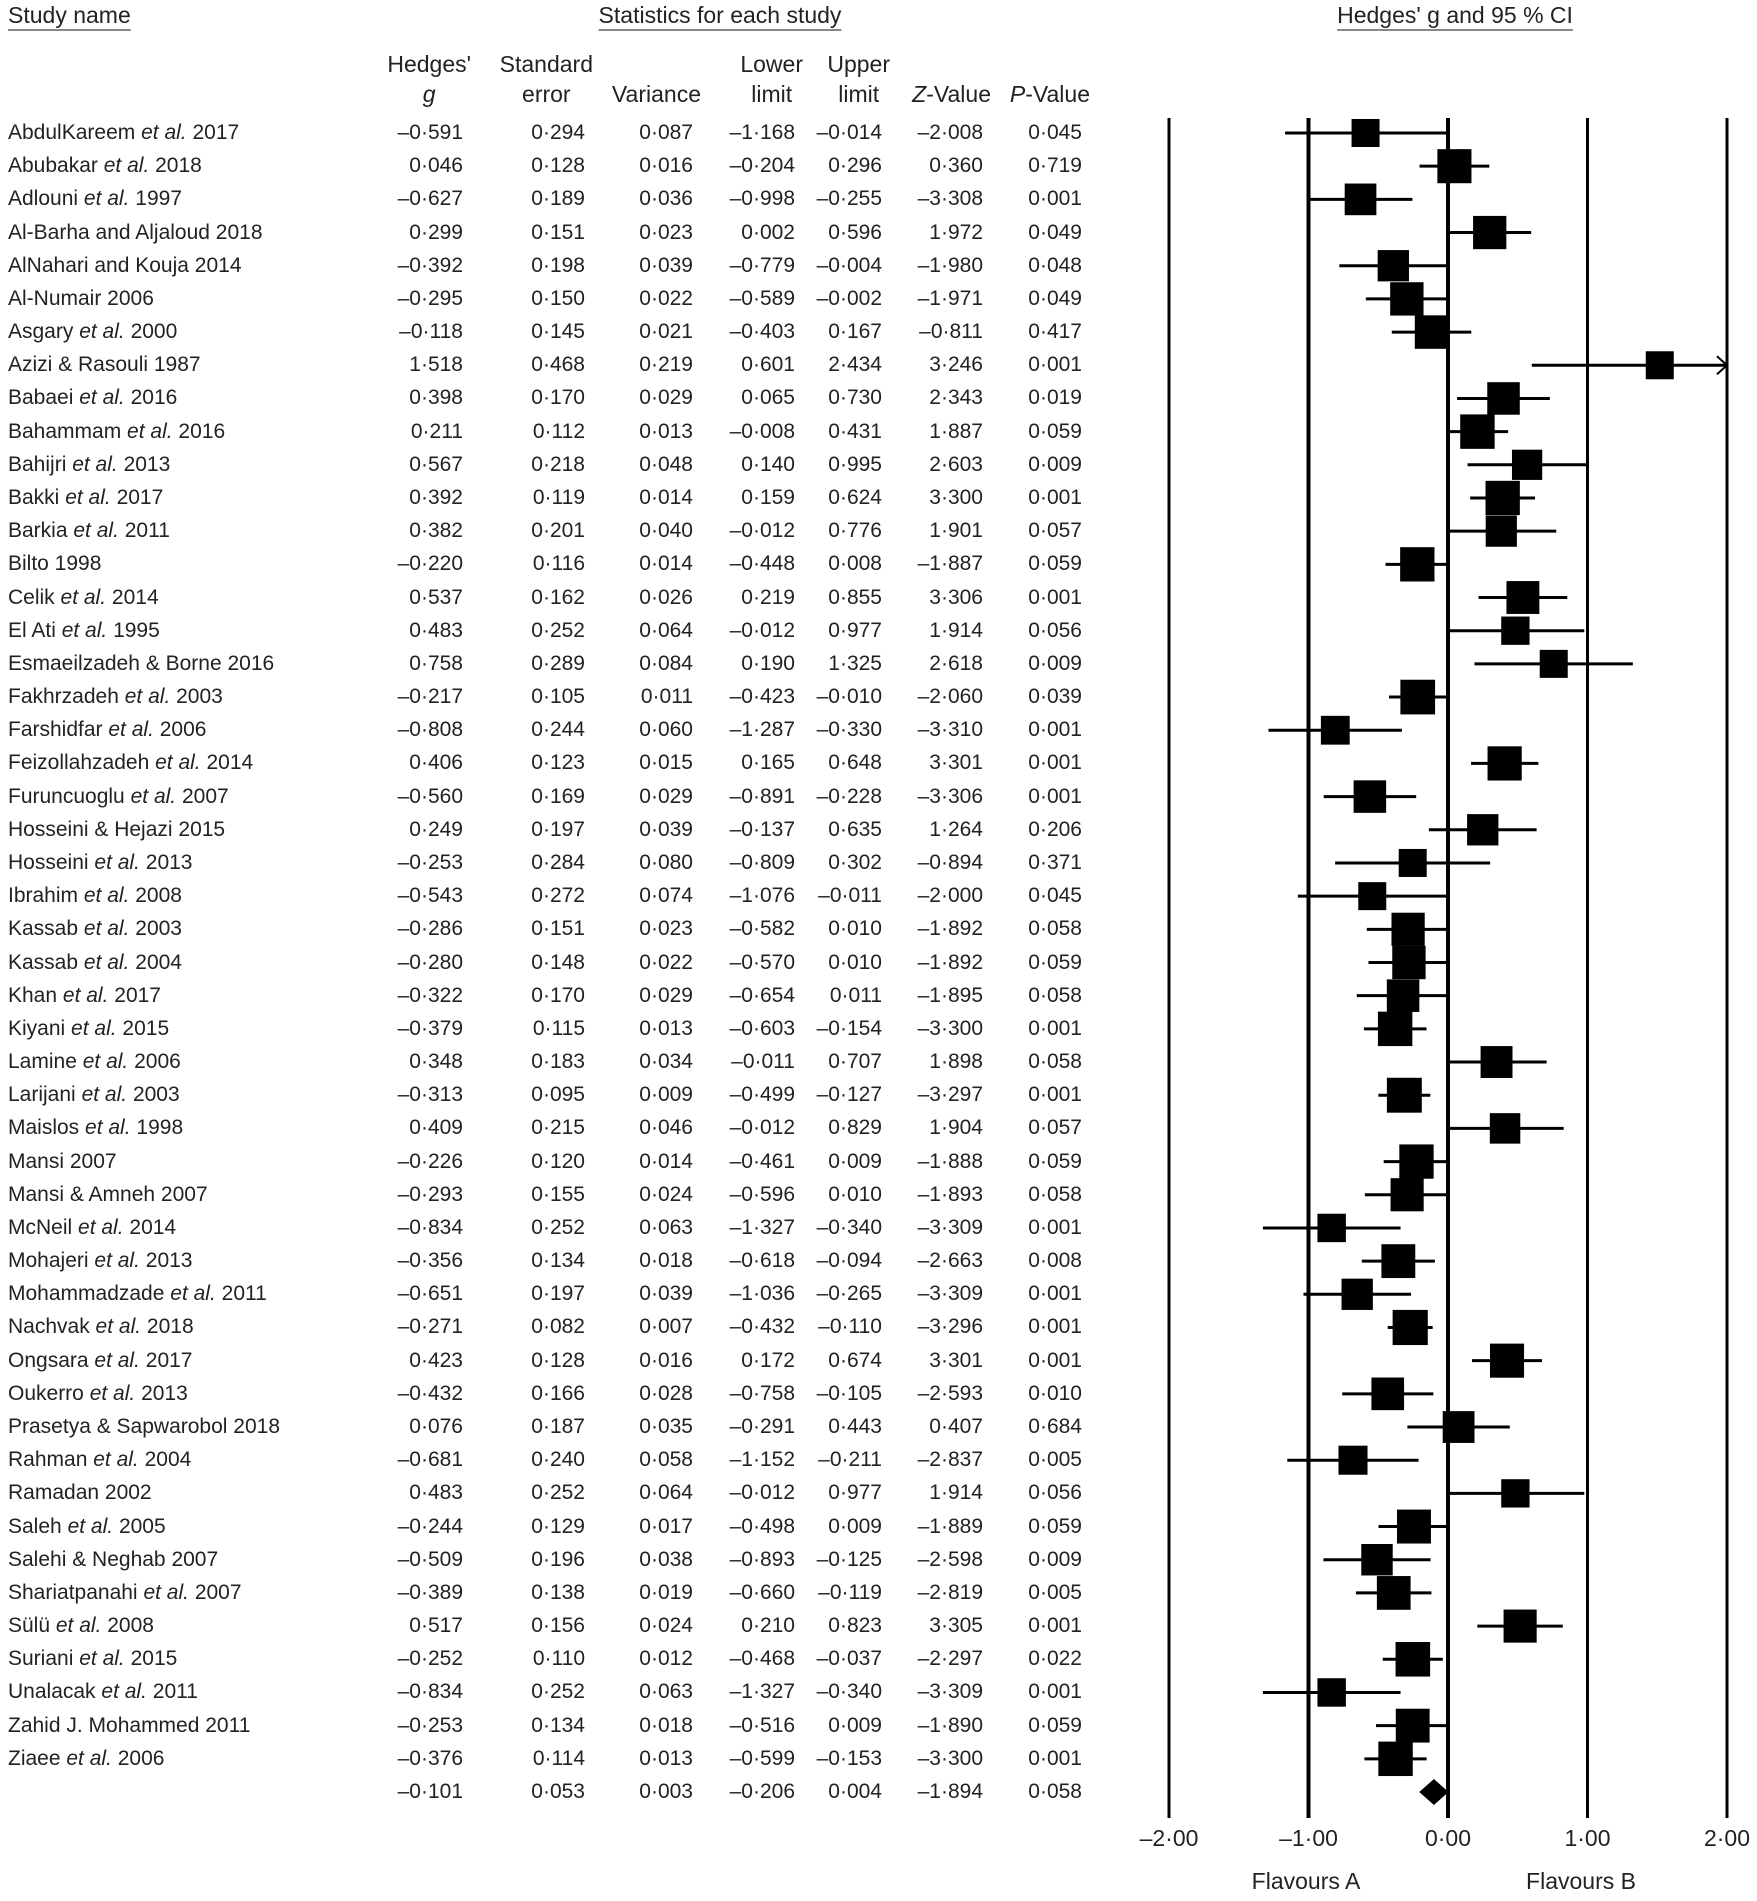 The width and height of the screenshot is (1757, 1901). Describe the element at coordinates (558, 597) in the screenshot. I see `cell-standard-error: 0·162` at that location.